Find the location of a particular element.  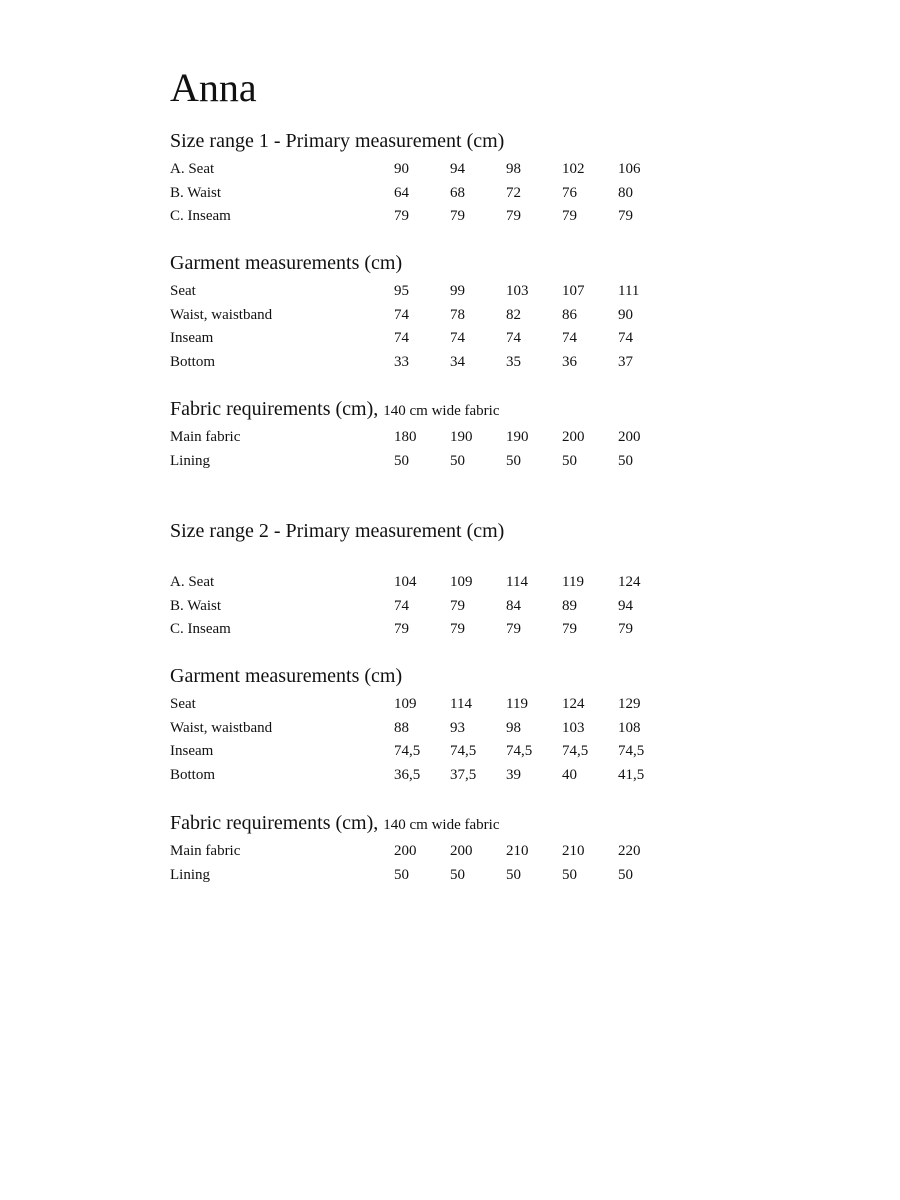

size-value: 78 is located at coordinates (457, 314).